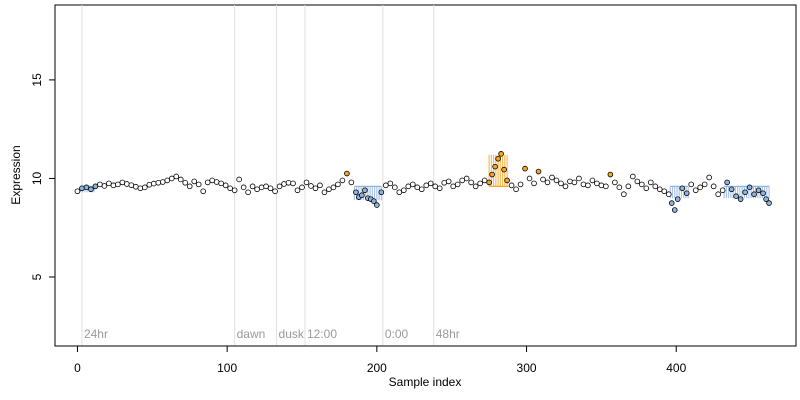 Image resolution: width=800 pixels, height=400 pixels. I want to click on phase-label: 48hr, so click(448, 334).